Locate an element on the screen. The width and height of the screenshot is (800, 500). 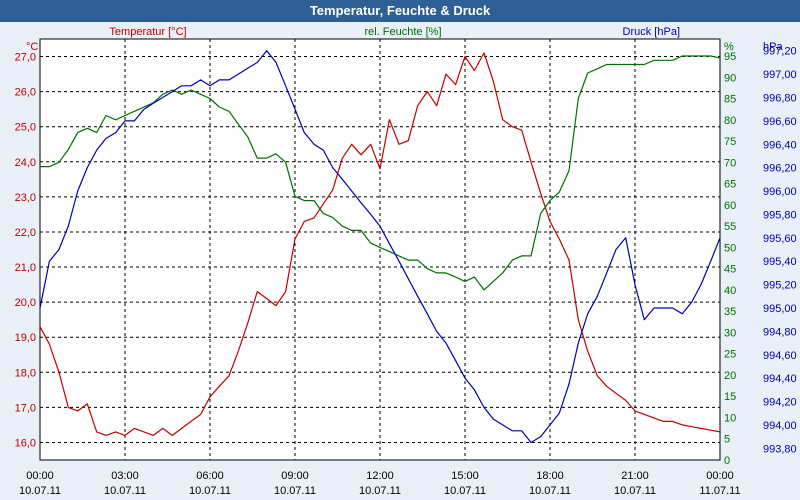
x-time-label: 18:00 is located at coordinates (550, 476).